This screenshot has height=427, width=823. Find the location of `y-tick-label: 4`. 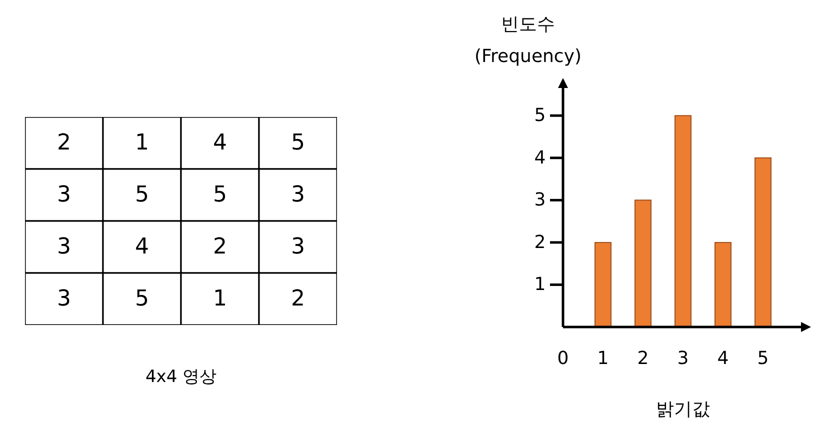

y-tick-label: 4 is located at coordinates (540, 157).